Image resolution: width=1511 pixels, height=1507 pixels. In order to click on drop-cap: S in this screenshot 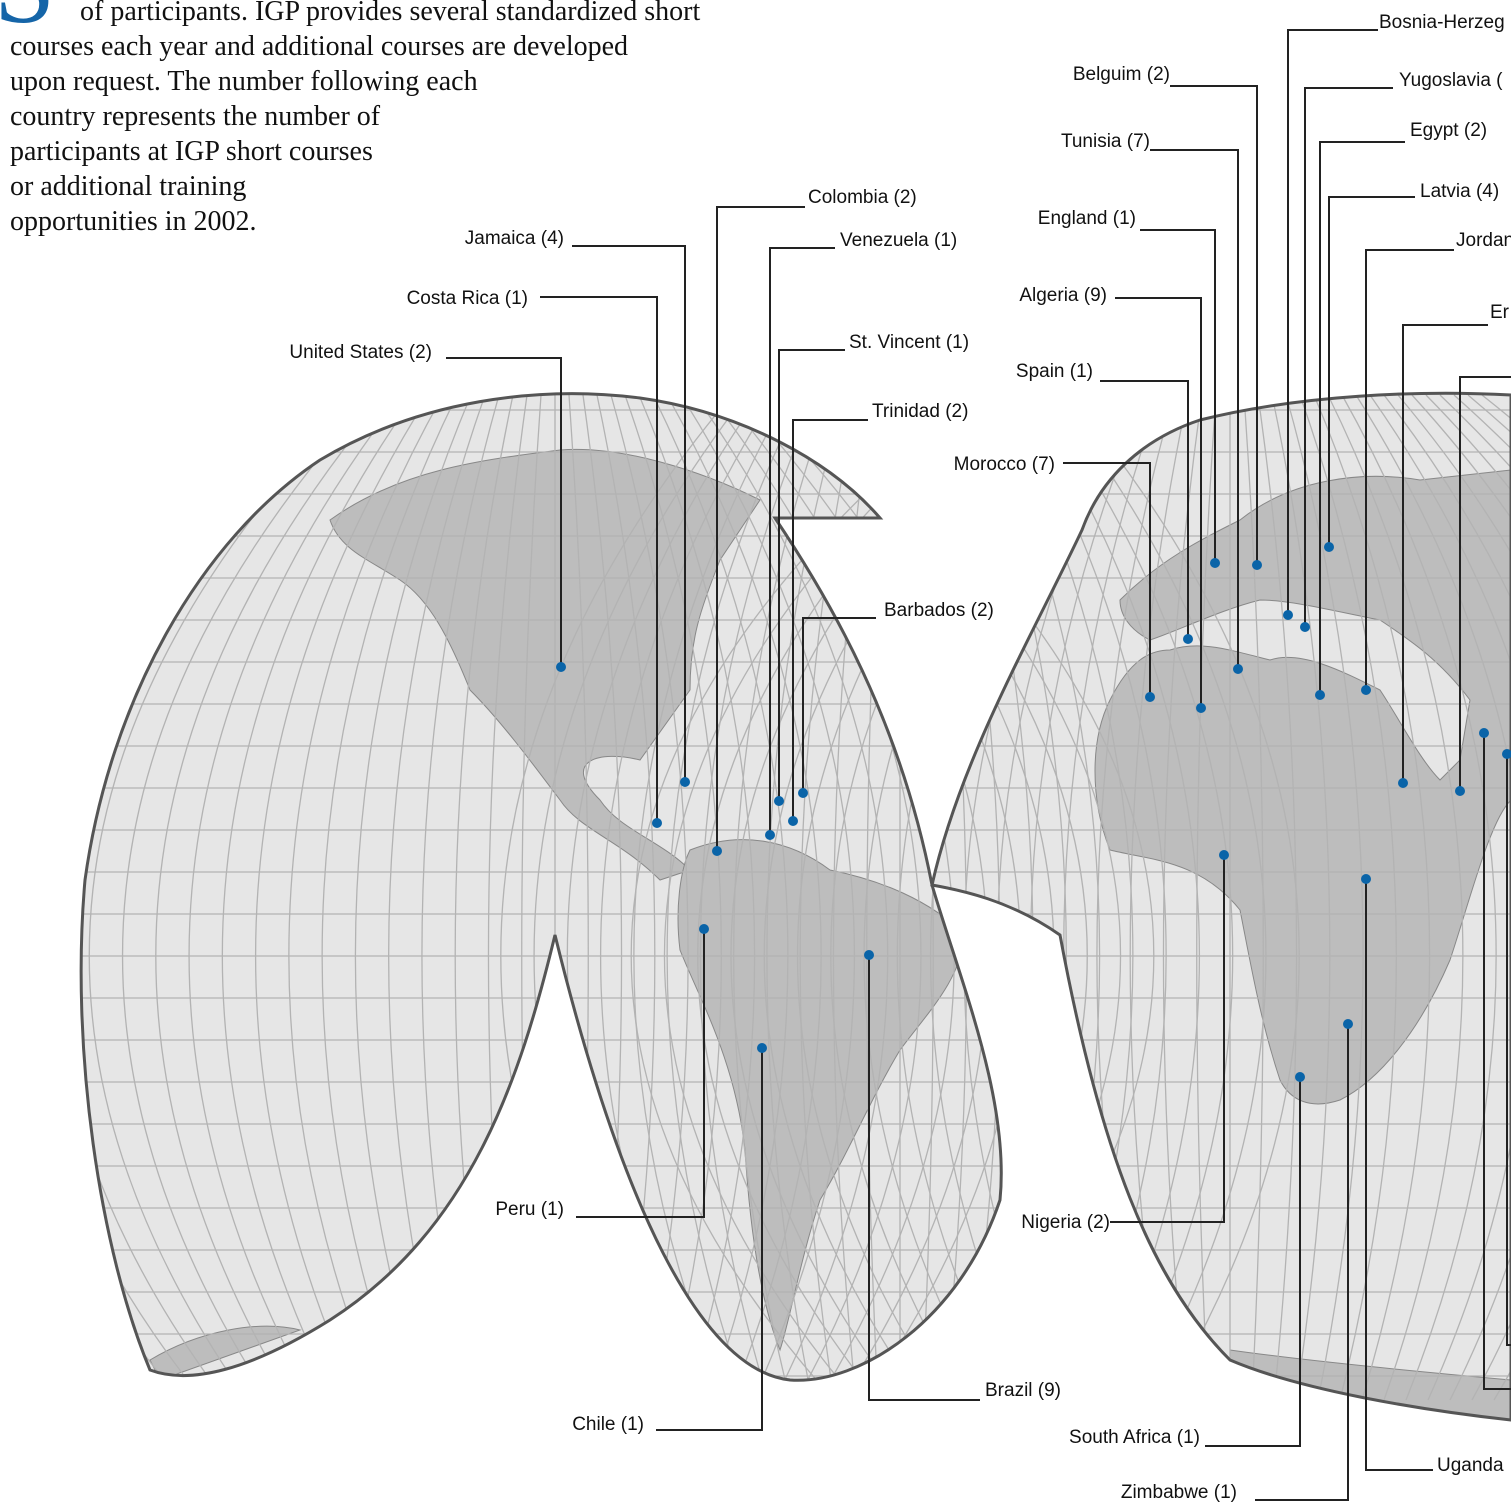, I will do `click(27, 23)`.